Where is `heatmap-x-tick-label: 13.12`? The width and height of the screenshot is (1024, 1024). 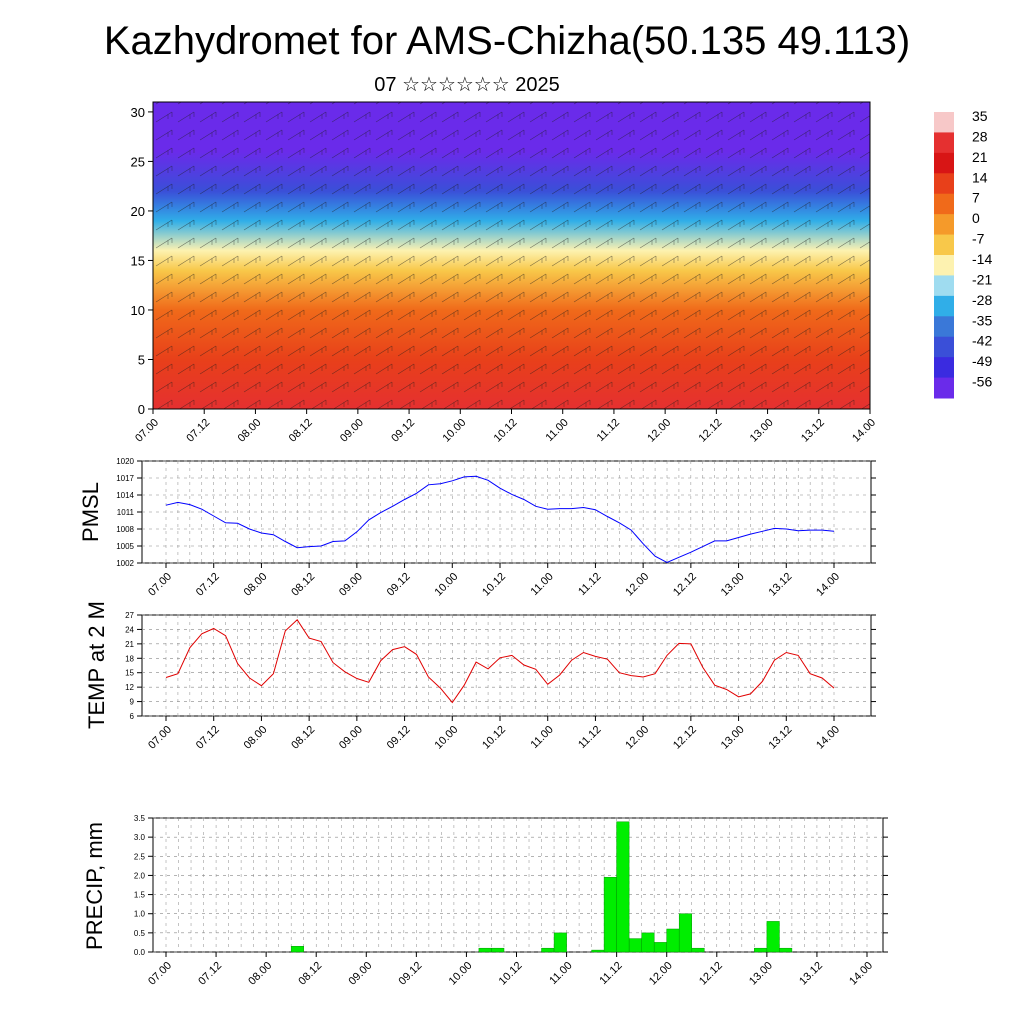 heatmap-x-tick-label: 13.12 is located at coordinates (813, 431).